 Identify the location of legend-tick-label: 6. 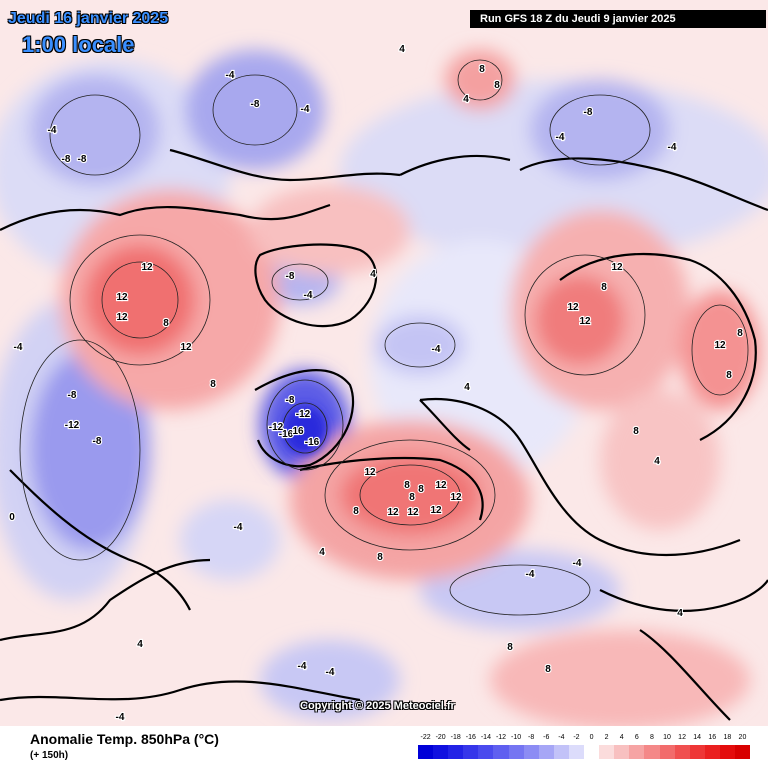
(636, 737).